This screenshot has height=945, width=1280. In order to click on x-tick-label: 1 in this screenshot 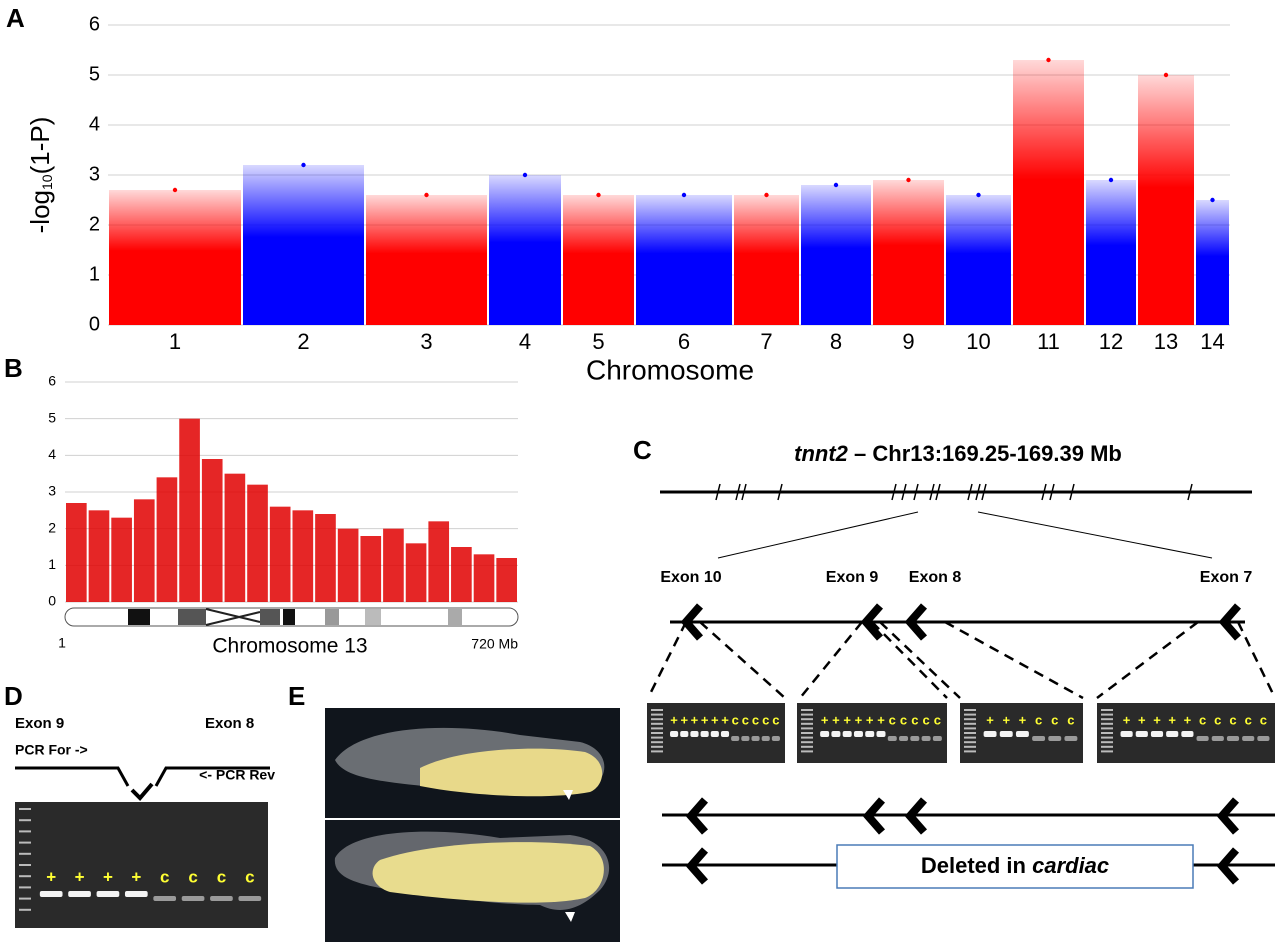, I will do `click(175, 341)`.